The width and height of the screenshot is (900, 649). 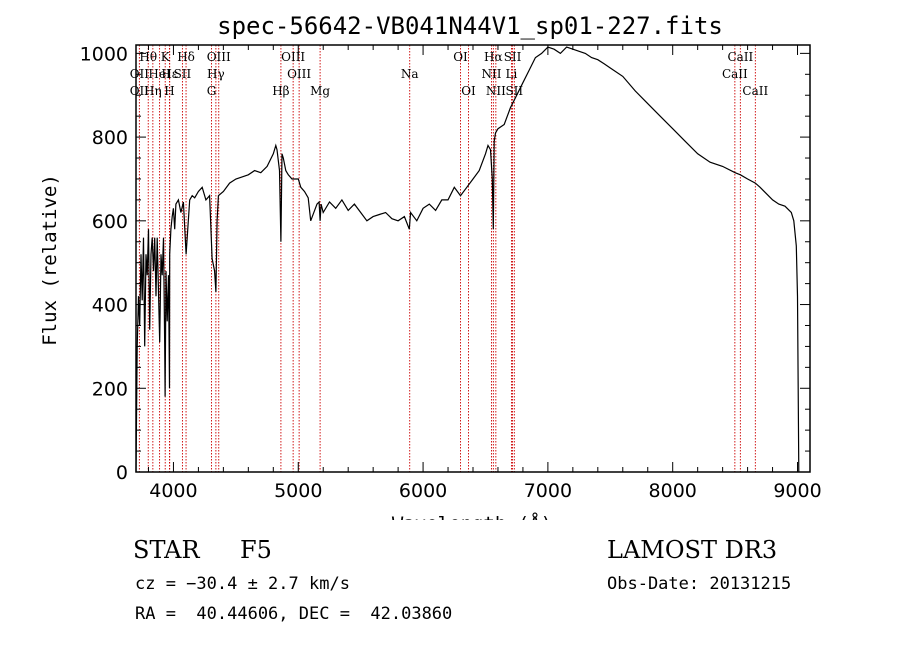 What do you see at coordinates (173, 491) in the screenshot?
I see `x-tick-label: 4000` at bounding box center [173, 491].